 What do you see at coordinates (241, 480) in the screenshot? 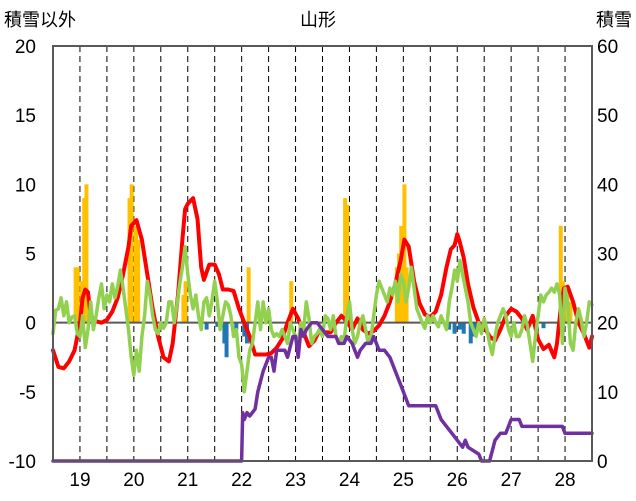
I see `x-tick-label: 22` at bounding box center [241, 480].